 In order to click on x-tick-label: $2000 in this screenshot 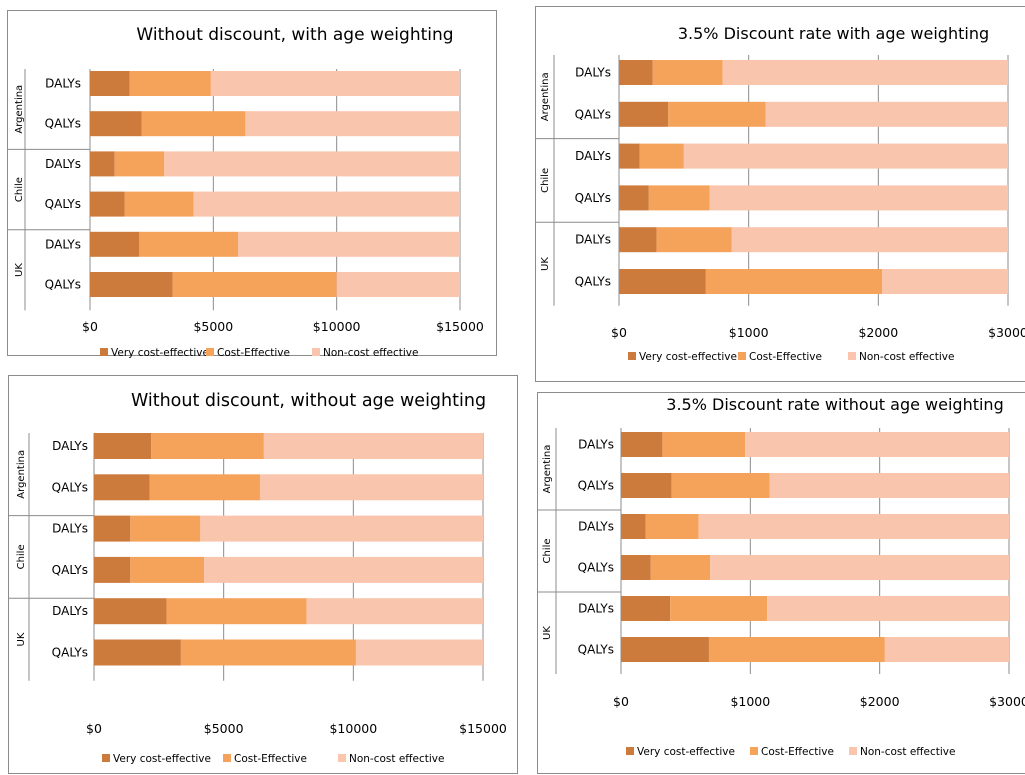, I will do `click(880, 701)`.